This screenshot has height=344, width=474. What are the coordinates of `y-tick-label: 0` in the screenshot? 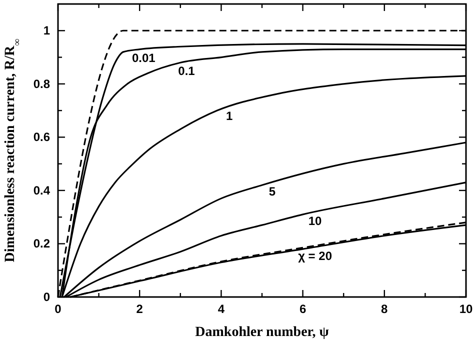 It's located at (46, 297).